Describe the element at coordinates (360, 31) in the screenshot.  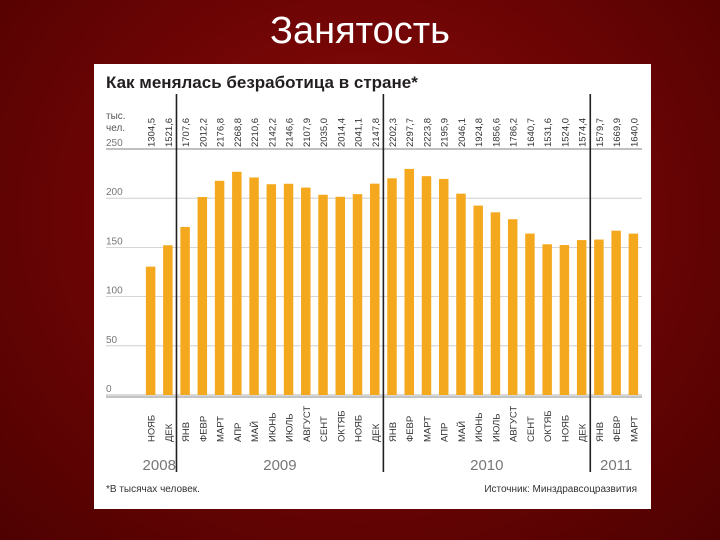
I see `slide-title: Занятость` at that location.